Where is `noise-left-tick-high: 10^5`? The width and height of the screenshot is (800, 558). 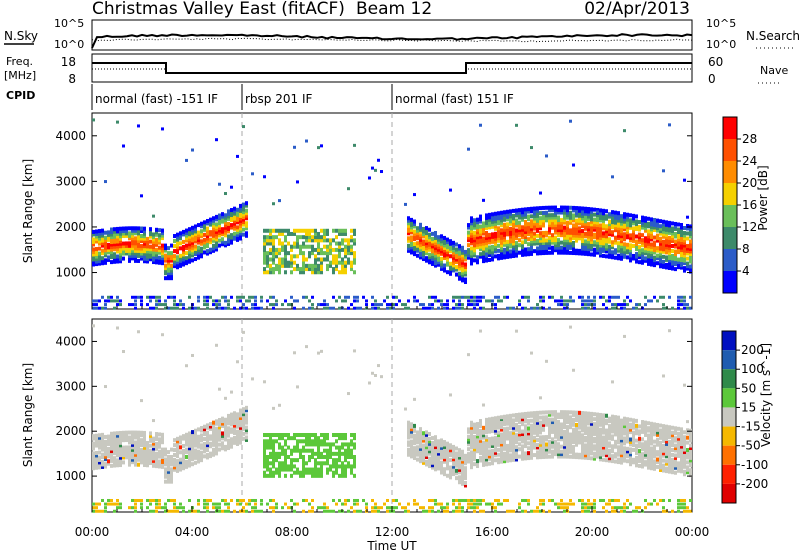 noise-left-tick-high: 10^5 is located at coordinates (69, 23).